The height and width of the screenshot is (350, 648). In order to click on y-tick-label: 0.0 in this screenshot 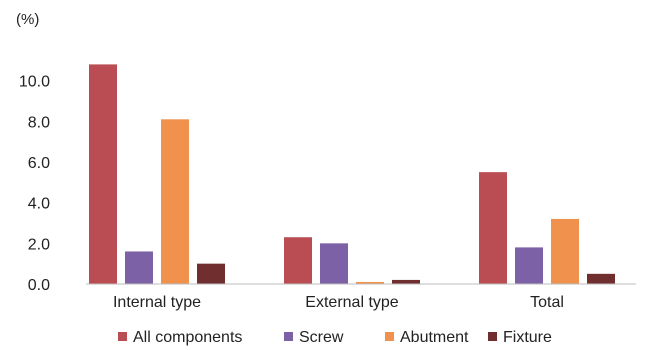, I will do `click(39, 285)`.